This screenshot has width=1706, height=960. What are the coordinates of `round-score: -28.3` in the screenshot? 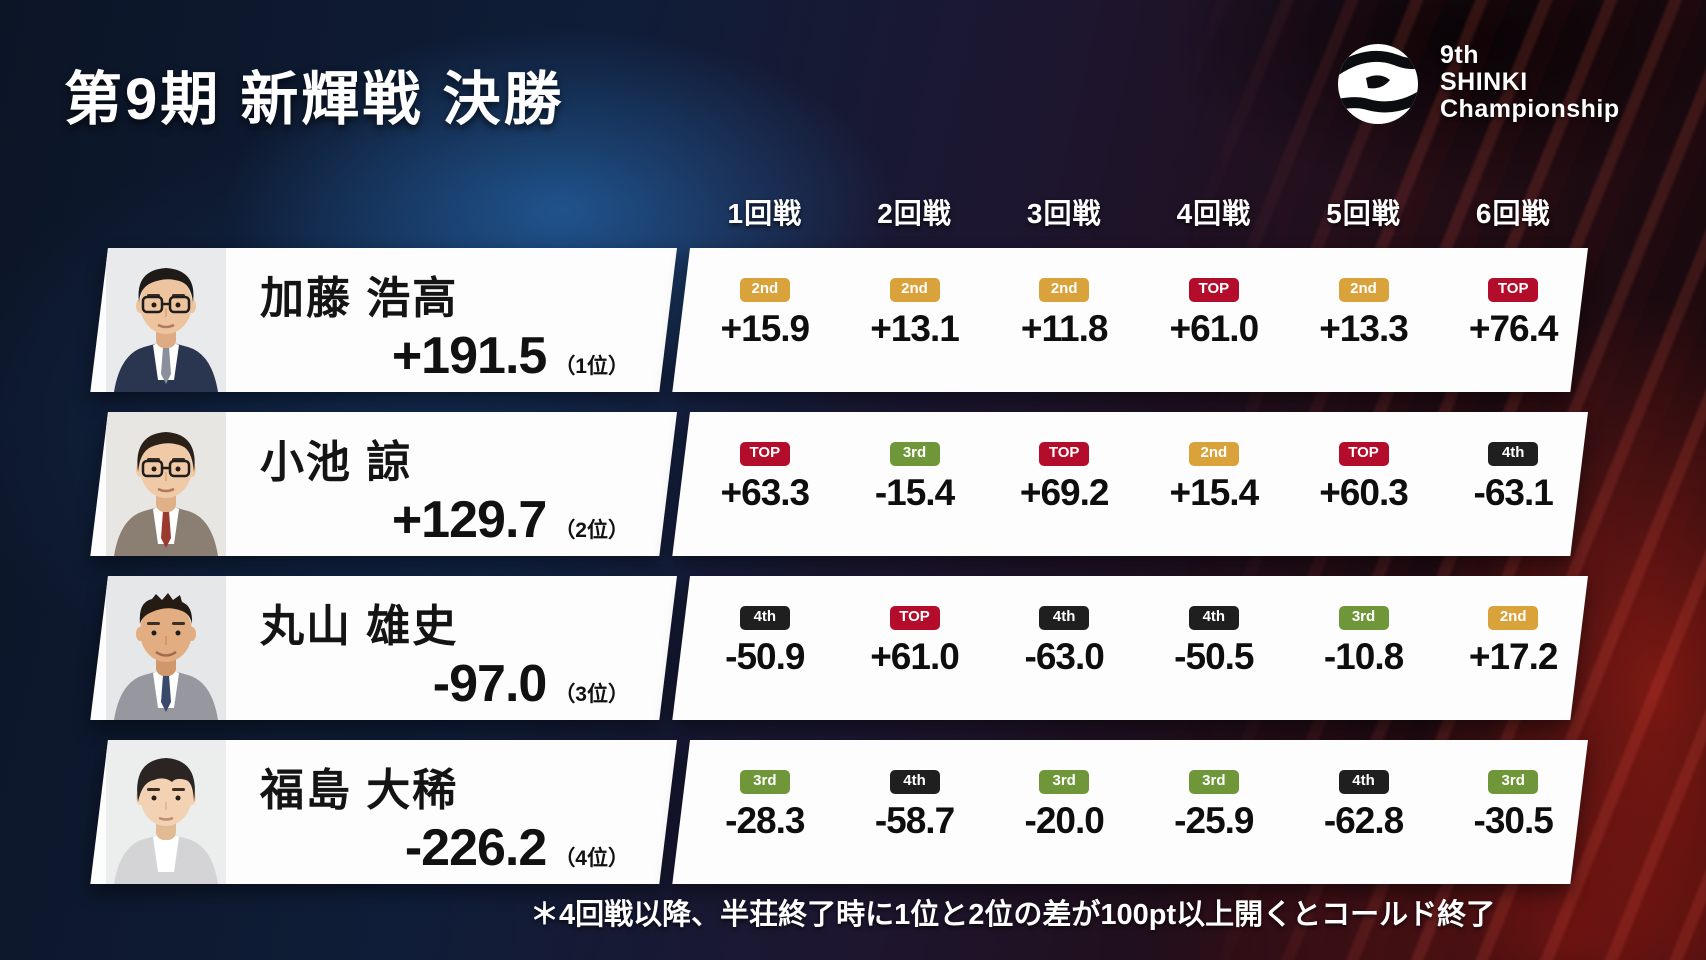 It's located at (765, 820).